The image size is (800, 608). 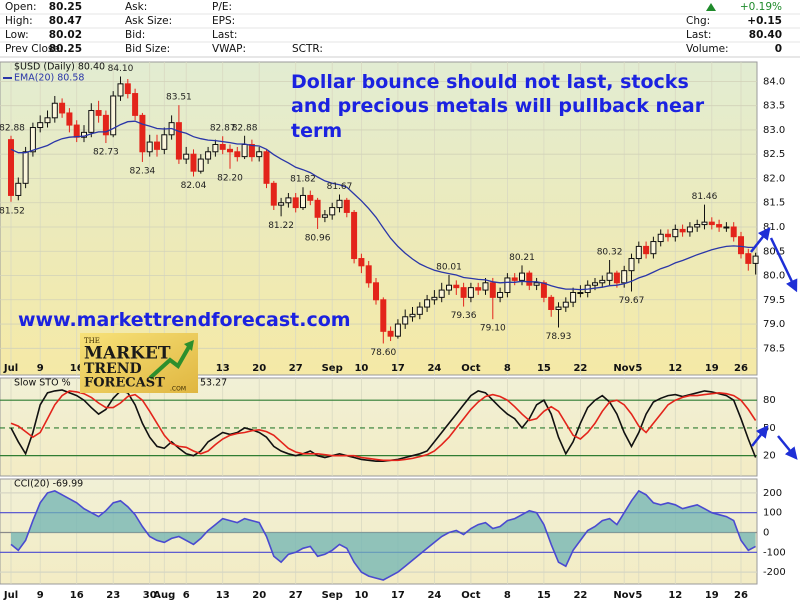 What do you see at coordinates (170, 362) in the screenshot?
I see `logo-arrow` at bounding box center [170, 362].